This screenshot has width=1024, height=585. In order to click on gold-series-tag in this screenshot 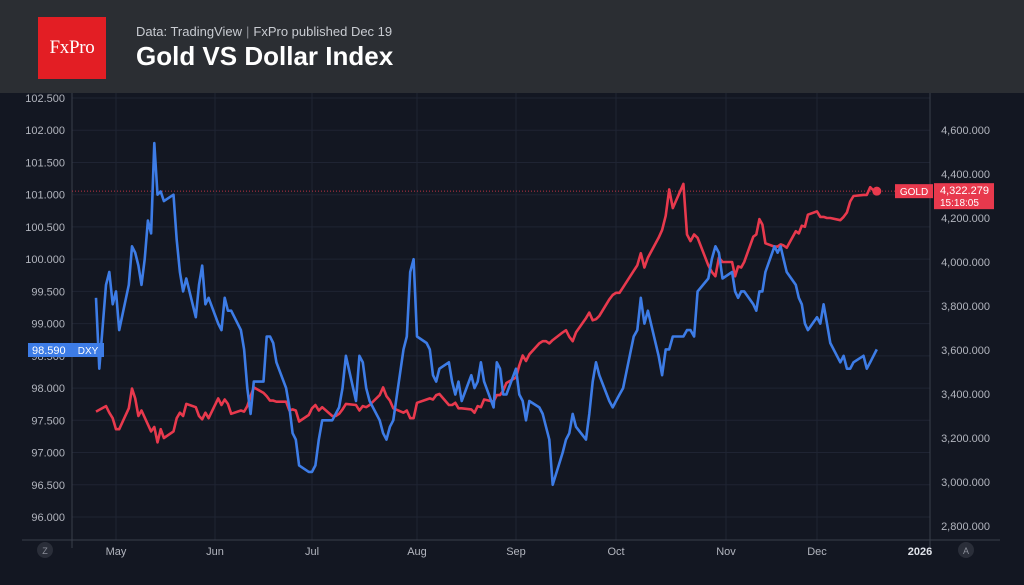, I will do `click(914, 191)`.